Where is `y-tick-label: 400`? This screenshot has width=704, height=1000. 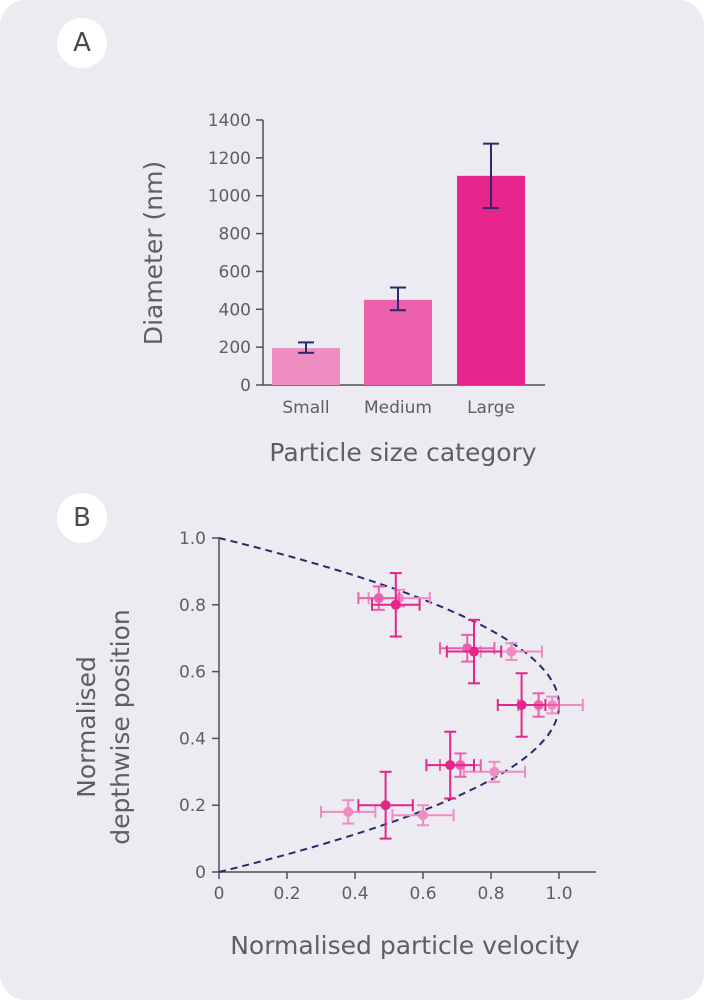
y-tick-label: 400 is located at coordinates (235, 310).